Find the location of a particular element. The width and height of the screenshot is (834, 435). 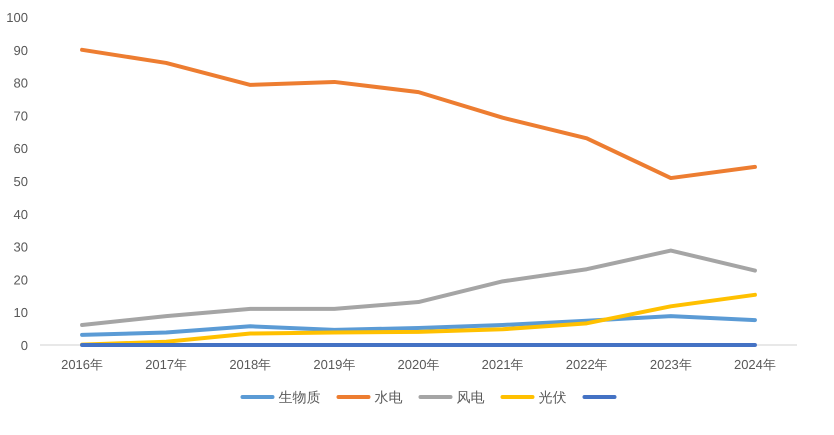

y-tick-label: 90 is located at coordinates (21, 50).